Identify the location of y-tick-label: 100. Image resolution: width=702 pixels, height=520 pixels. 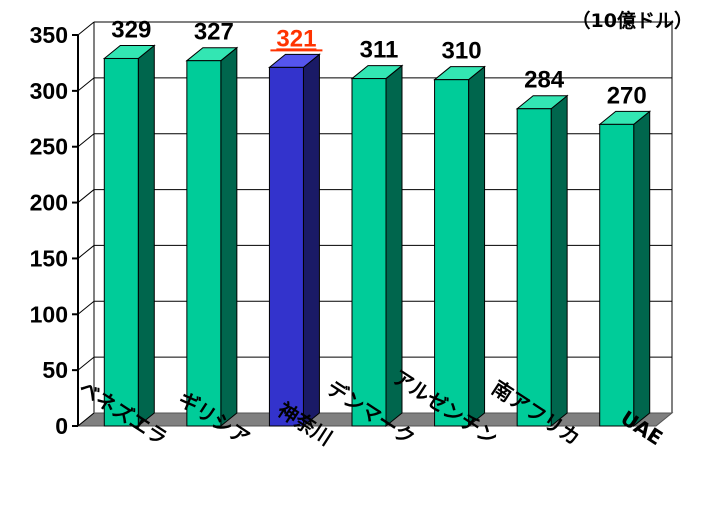
(49, 314).